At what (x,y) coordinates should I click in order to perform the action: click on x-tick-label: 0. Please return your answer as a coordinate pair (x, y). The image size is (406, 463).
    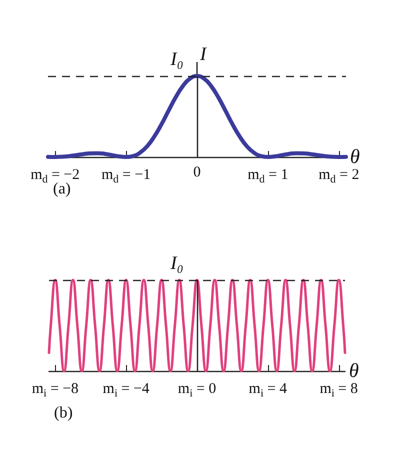
    Looking at the image, I should click on (197, 172).